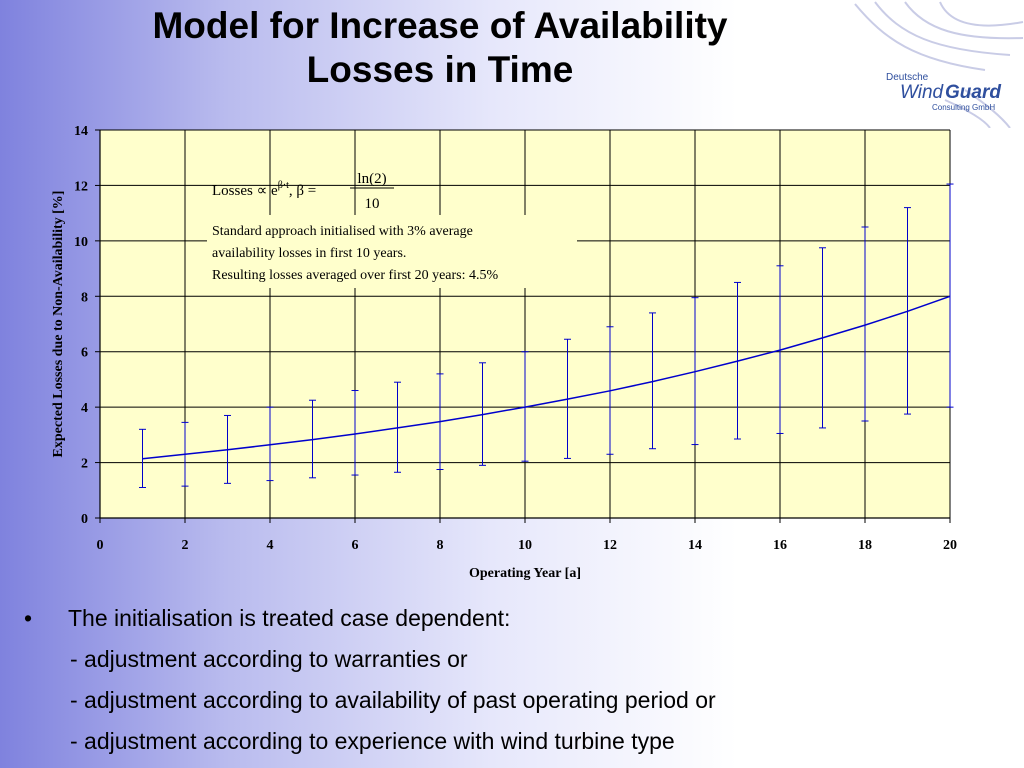  Describe the element at coordinates (525, 573) in the screenshot. I see `x-axis-label: Operating Year [a]` at that location.